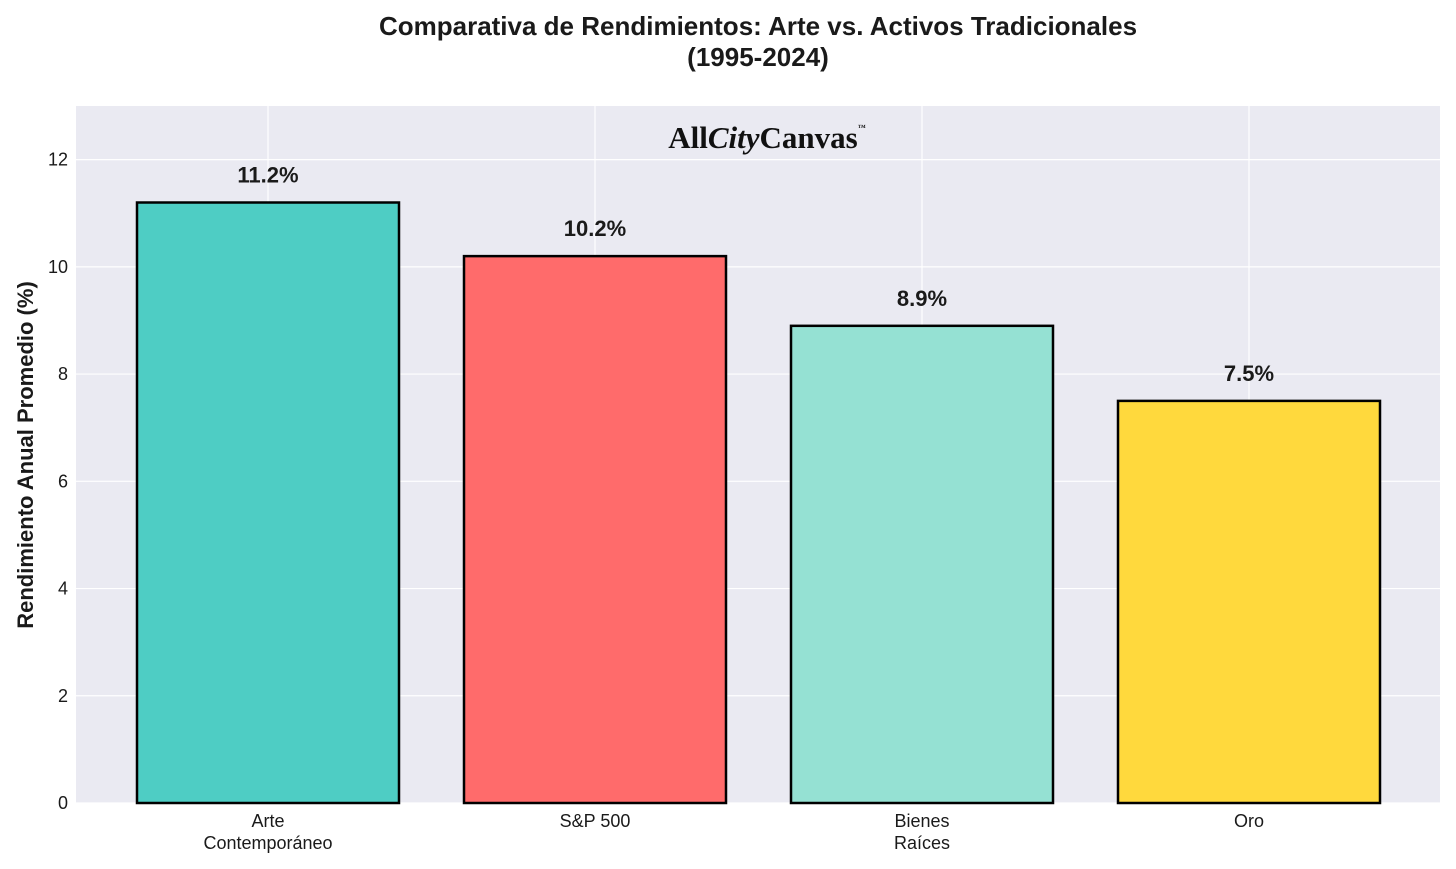  I want to click on x-tick-label-1: S&P 500, so click(595, 821).